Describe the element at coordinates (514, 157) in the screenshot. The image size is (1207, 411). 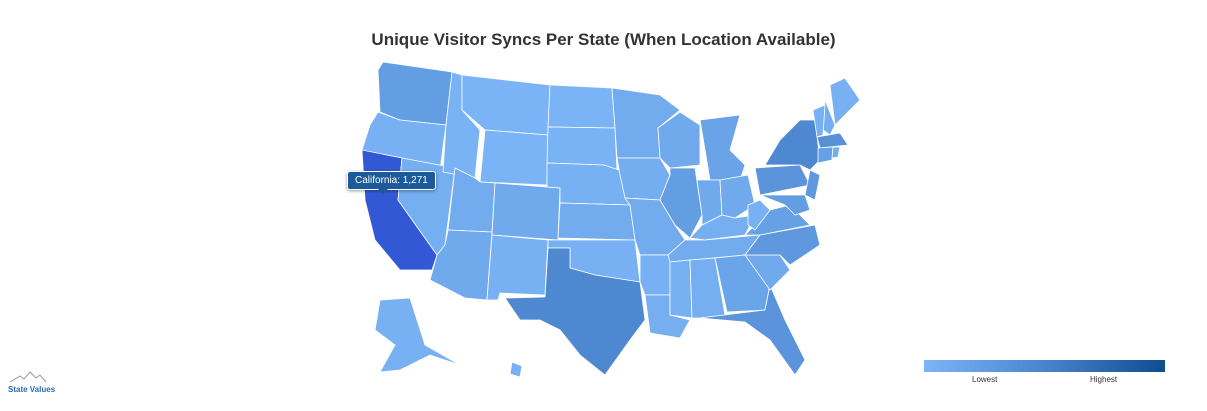
I see `state-wyoming` at that location.